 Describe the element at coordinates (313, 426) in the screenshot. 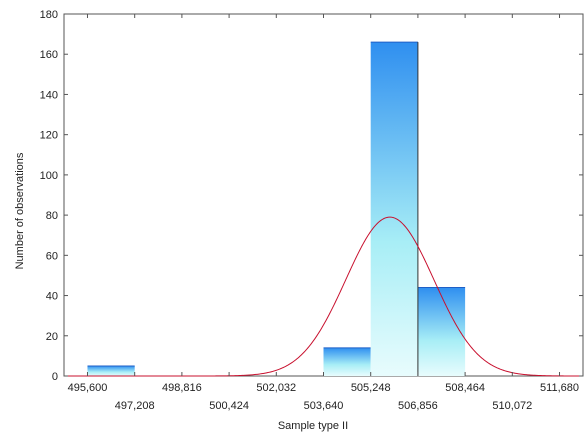

I see `x-axis-label: Sample type II` at that location.